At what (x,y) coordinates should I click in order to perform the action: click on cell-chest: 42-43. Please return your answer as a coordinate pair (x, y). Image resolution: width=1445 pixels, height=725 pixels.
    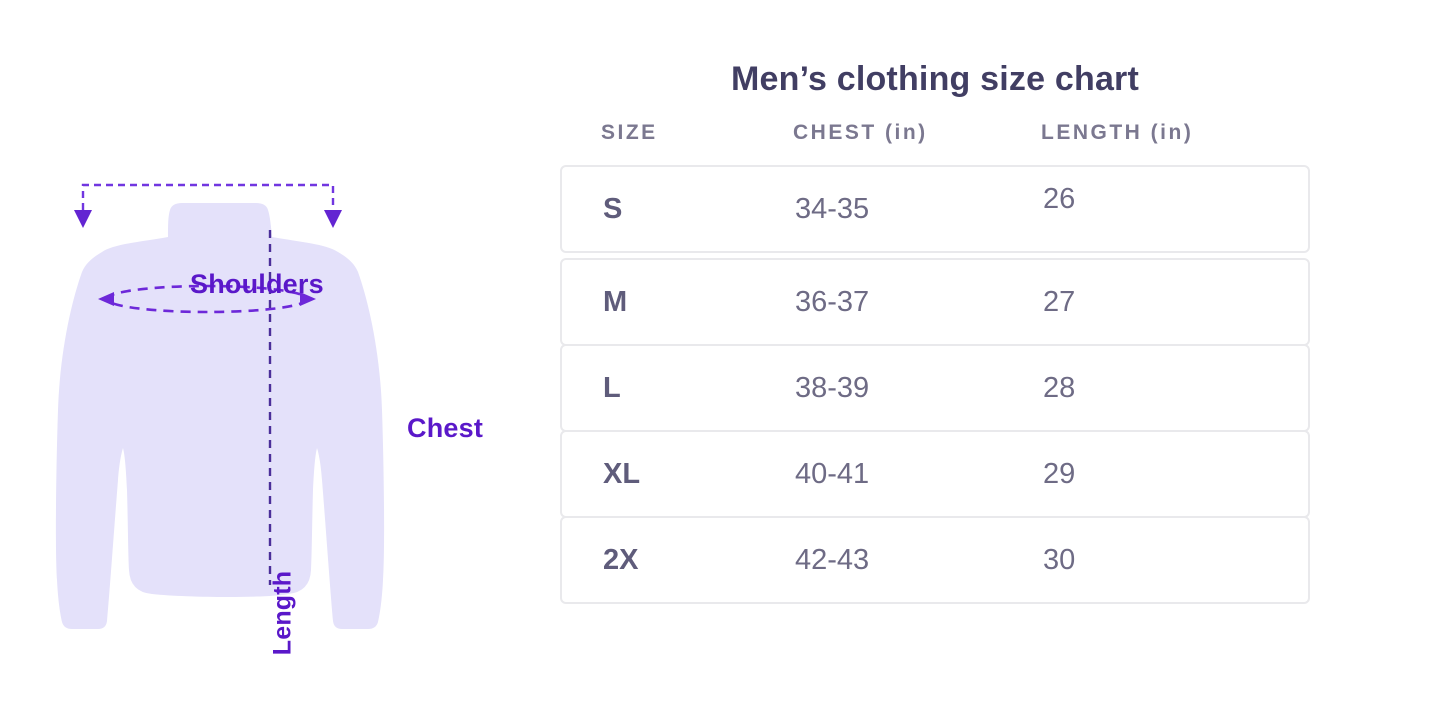
    Looking at the image, I should click on (832, 559).